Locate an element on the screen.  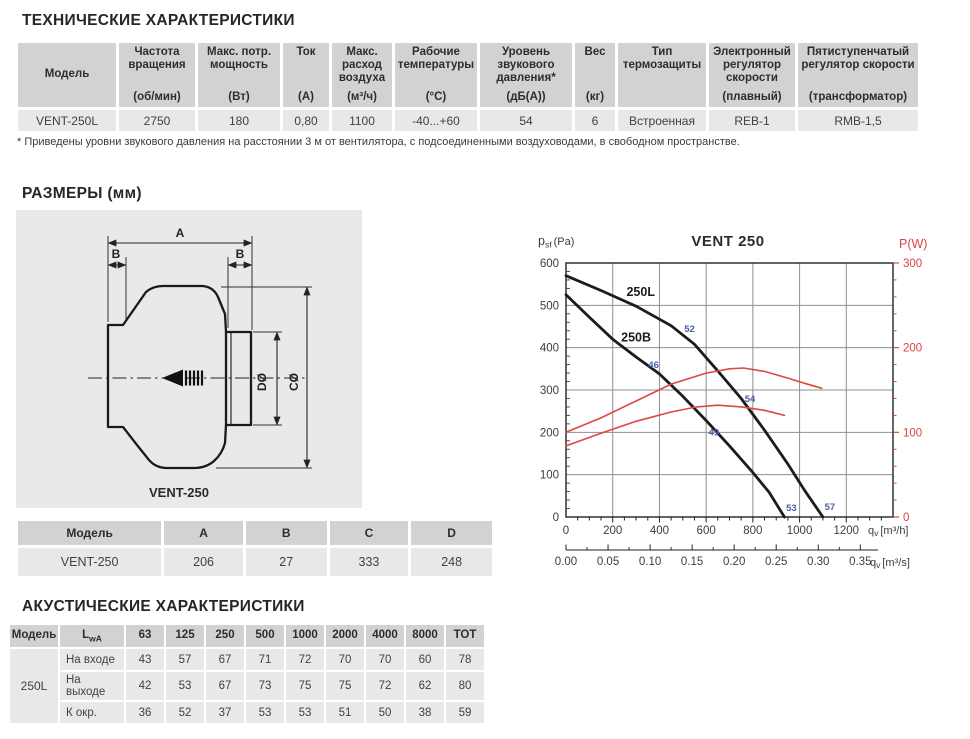
dim-label-b-left: B is located at coordinates (116, 254).